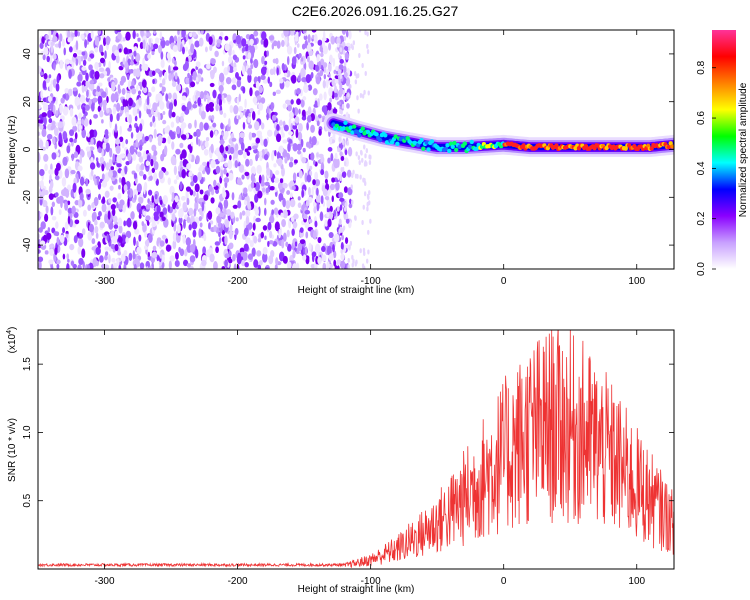 This screenshot has width=750, height=600. Describe the element at coordinates (701, 118) in the screenshot. I see `colorbar-tick-label: 0.6` at that location.